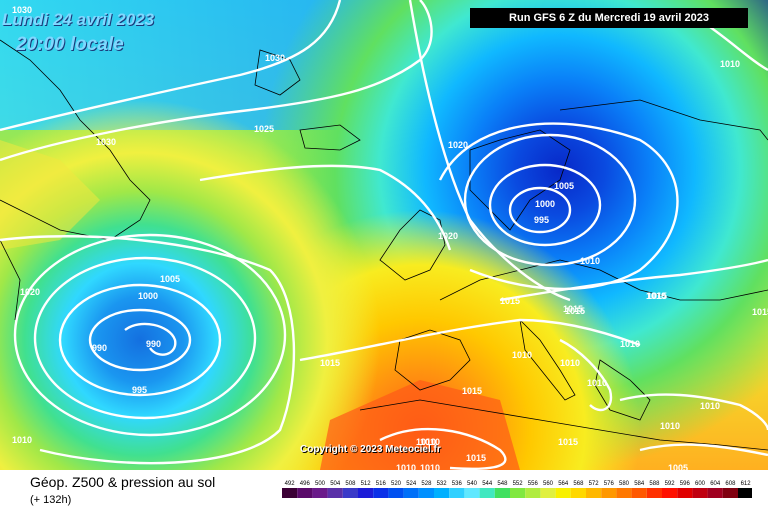 The width and height of the screenshot is (768, 512). Describe the element at coordinates (443, 448) in the screenshot. I see `isobar-1010-africa` at that location.